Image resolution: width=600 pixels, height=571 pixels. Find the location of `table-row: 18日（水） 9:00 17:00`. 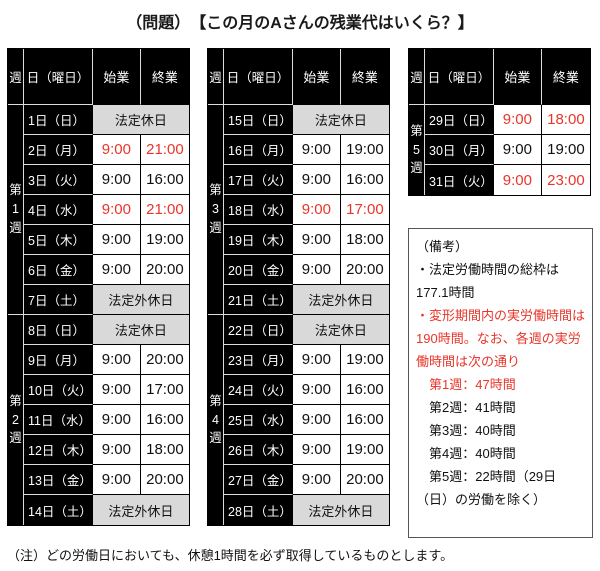

table-row: 18日（水） 9:00 17:00 is located at coordinates (298, 210).